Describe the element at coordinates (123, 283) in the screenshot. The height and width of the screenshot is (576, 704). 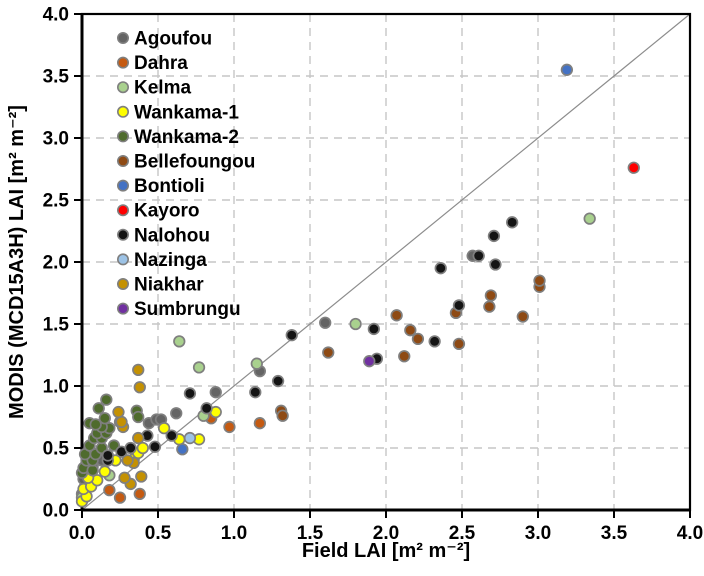
I see `legend-marker-niakhar` at that location.